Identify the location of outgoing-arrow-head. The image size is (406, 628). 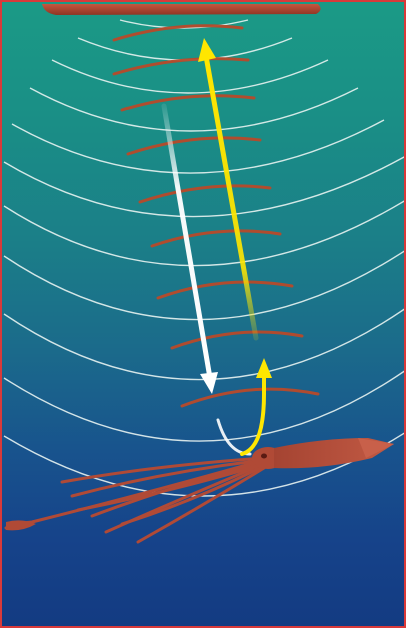
(209, 383).